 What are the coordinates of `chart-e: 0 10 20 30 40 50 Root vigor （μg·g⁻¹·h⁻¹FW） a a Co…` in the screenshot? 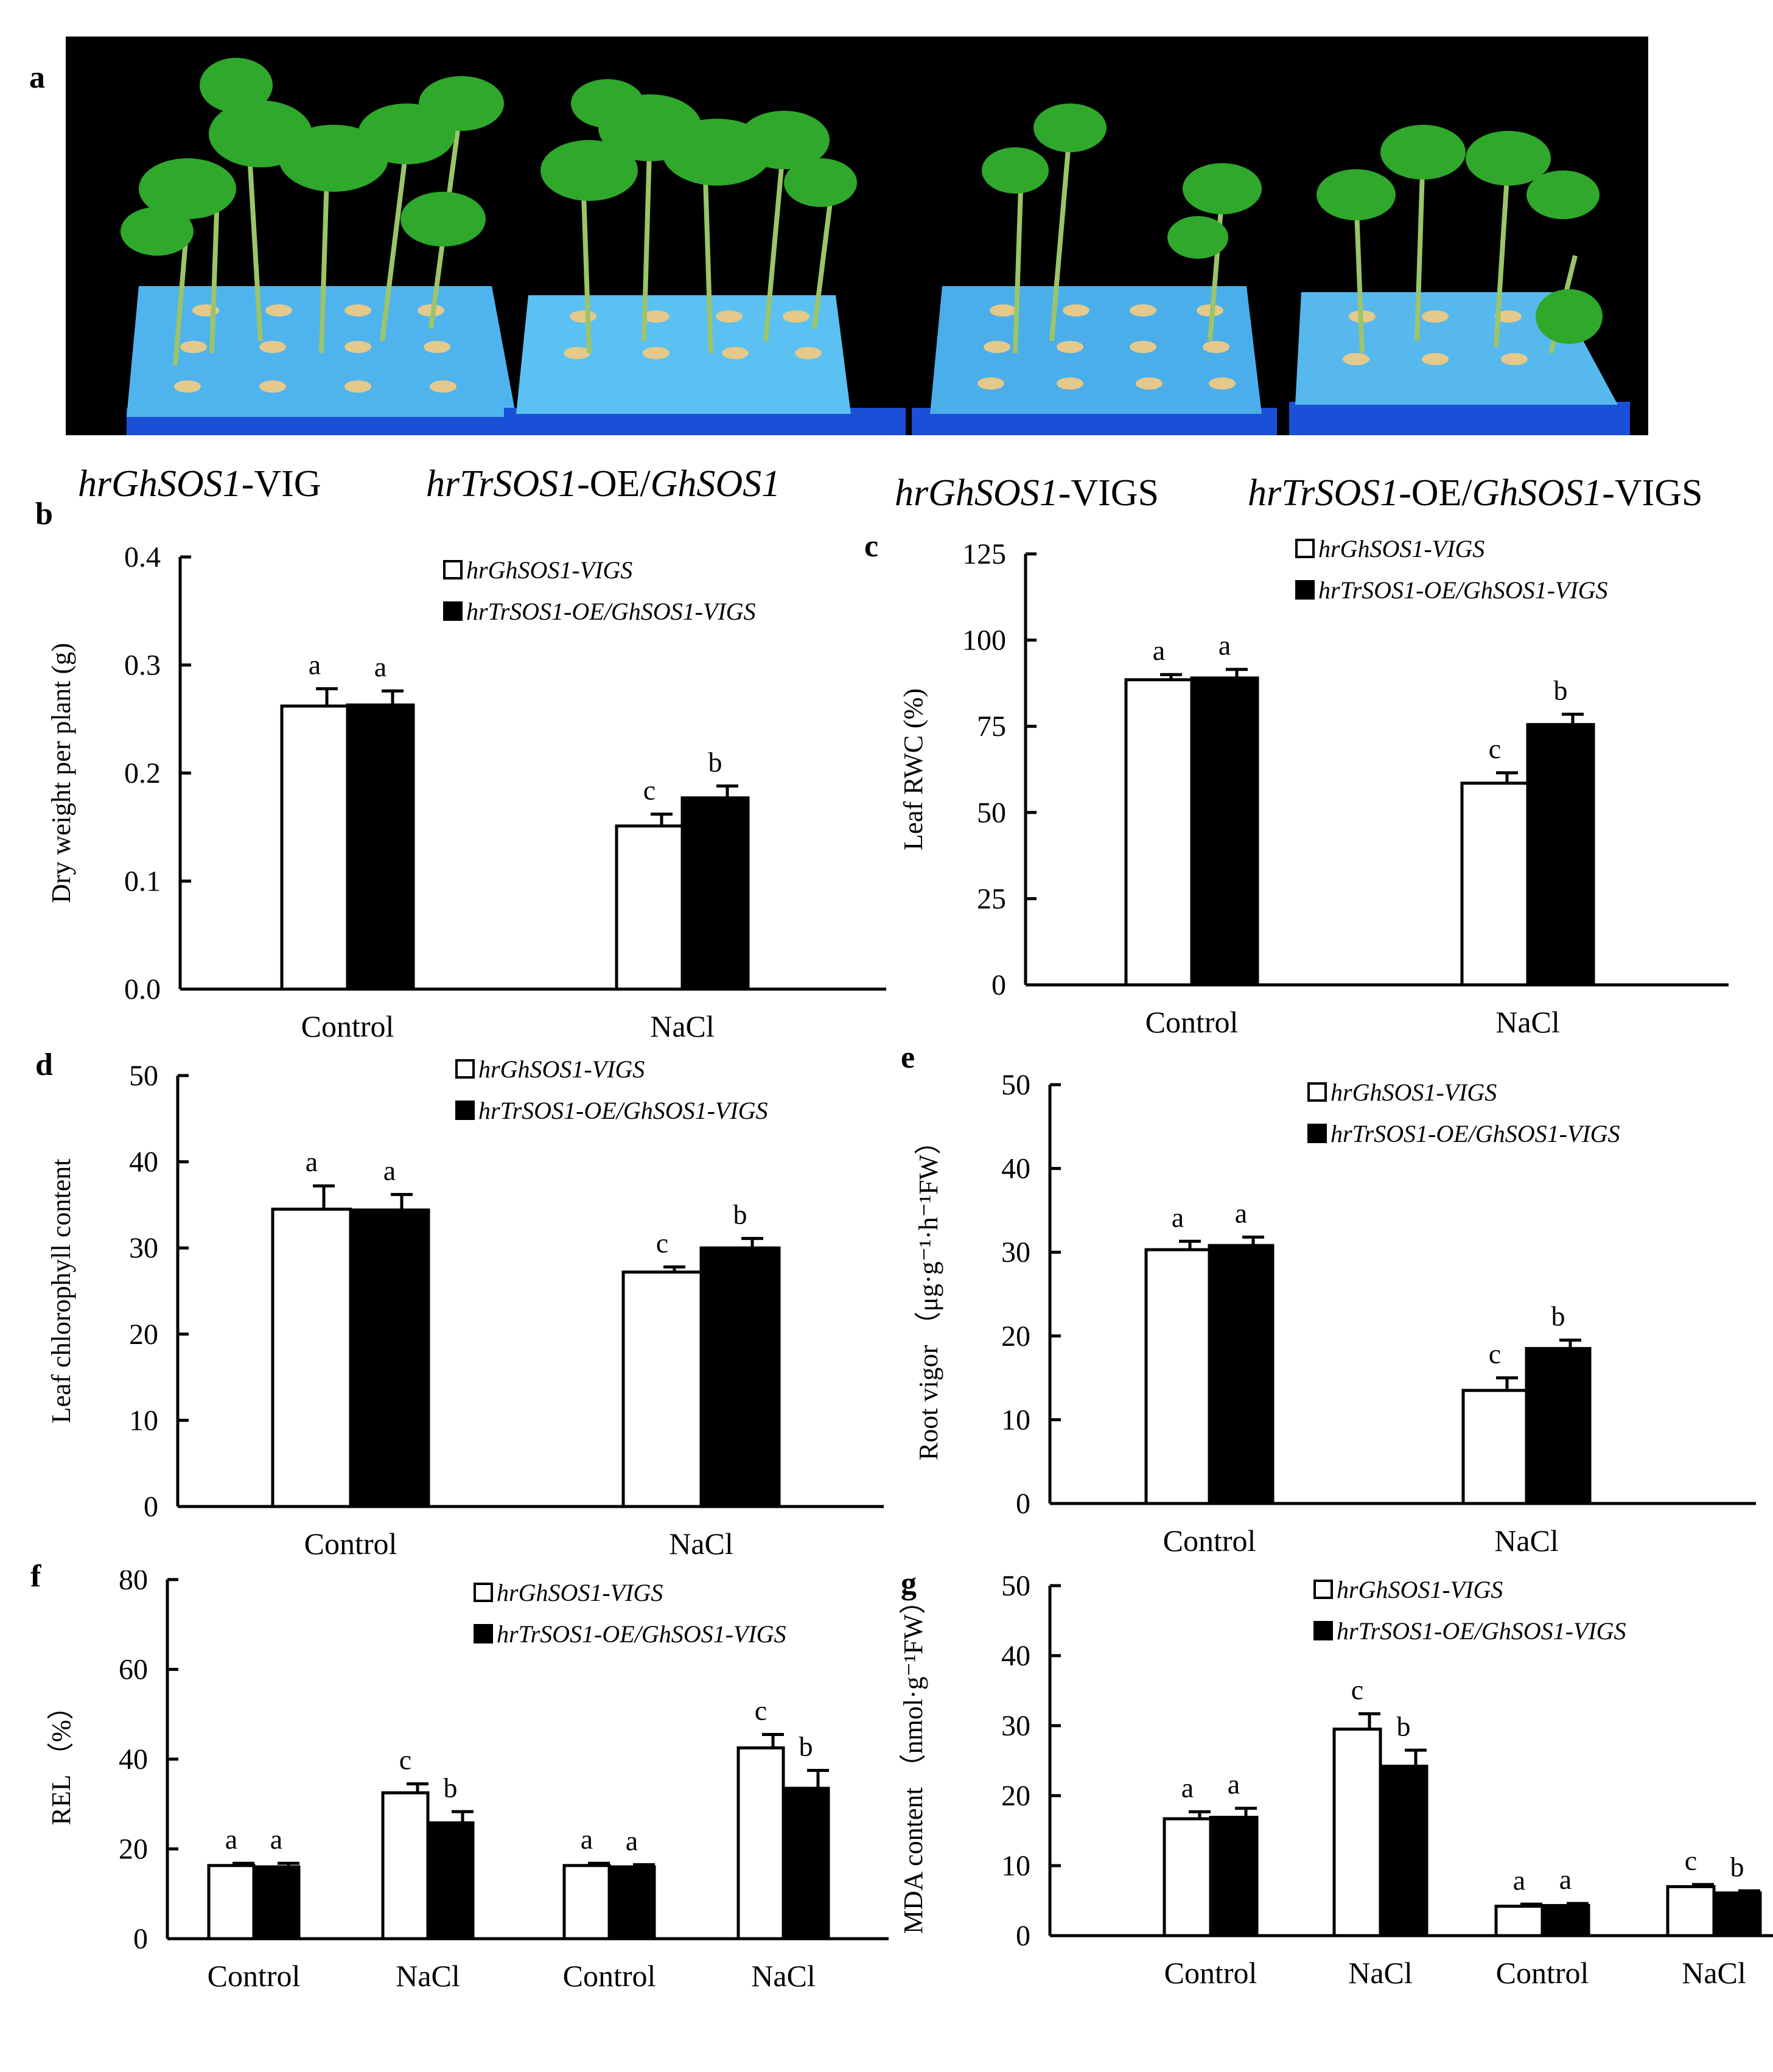 It's located at (1335, 1313).